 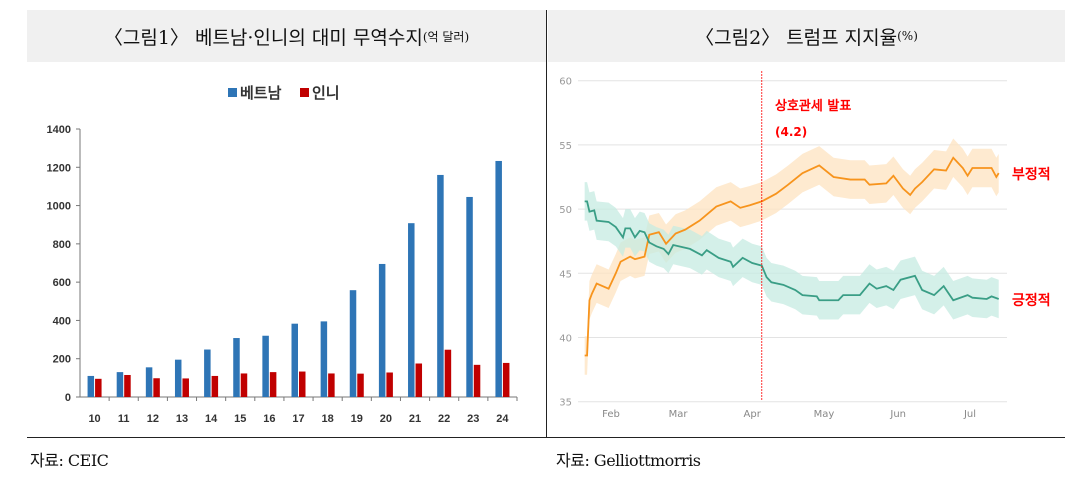 What do you see at coordinates (1031, 300) in the screenshot?
I see `series-label: 긍정적` at bounding box center [1031, 300].